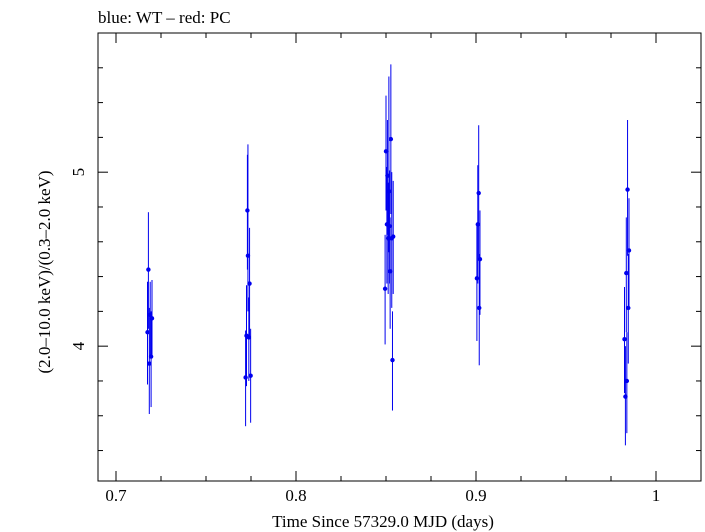  I want to click on y-tick-label: 4, so click(78, 345).